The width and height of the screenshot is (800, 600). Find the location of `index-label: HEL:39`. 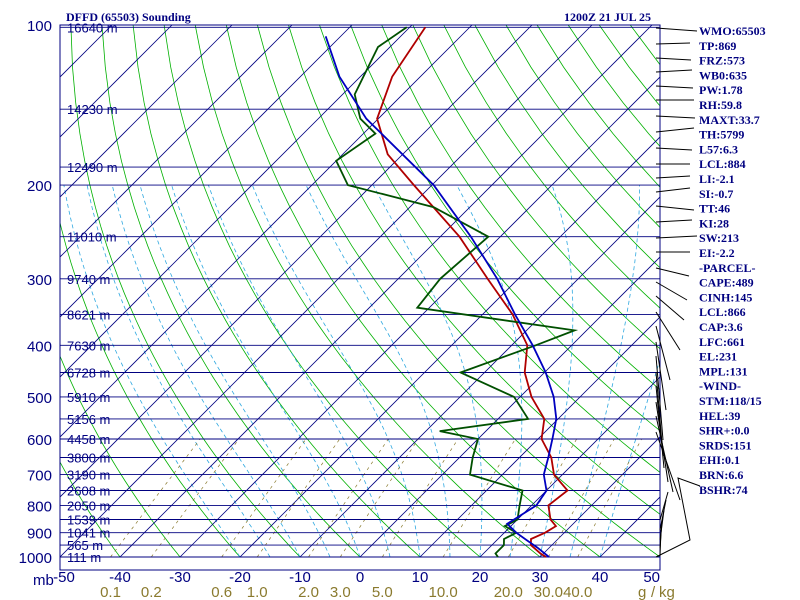

index-label: HEL:39 is located at coordinates (719, 416).